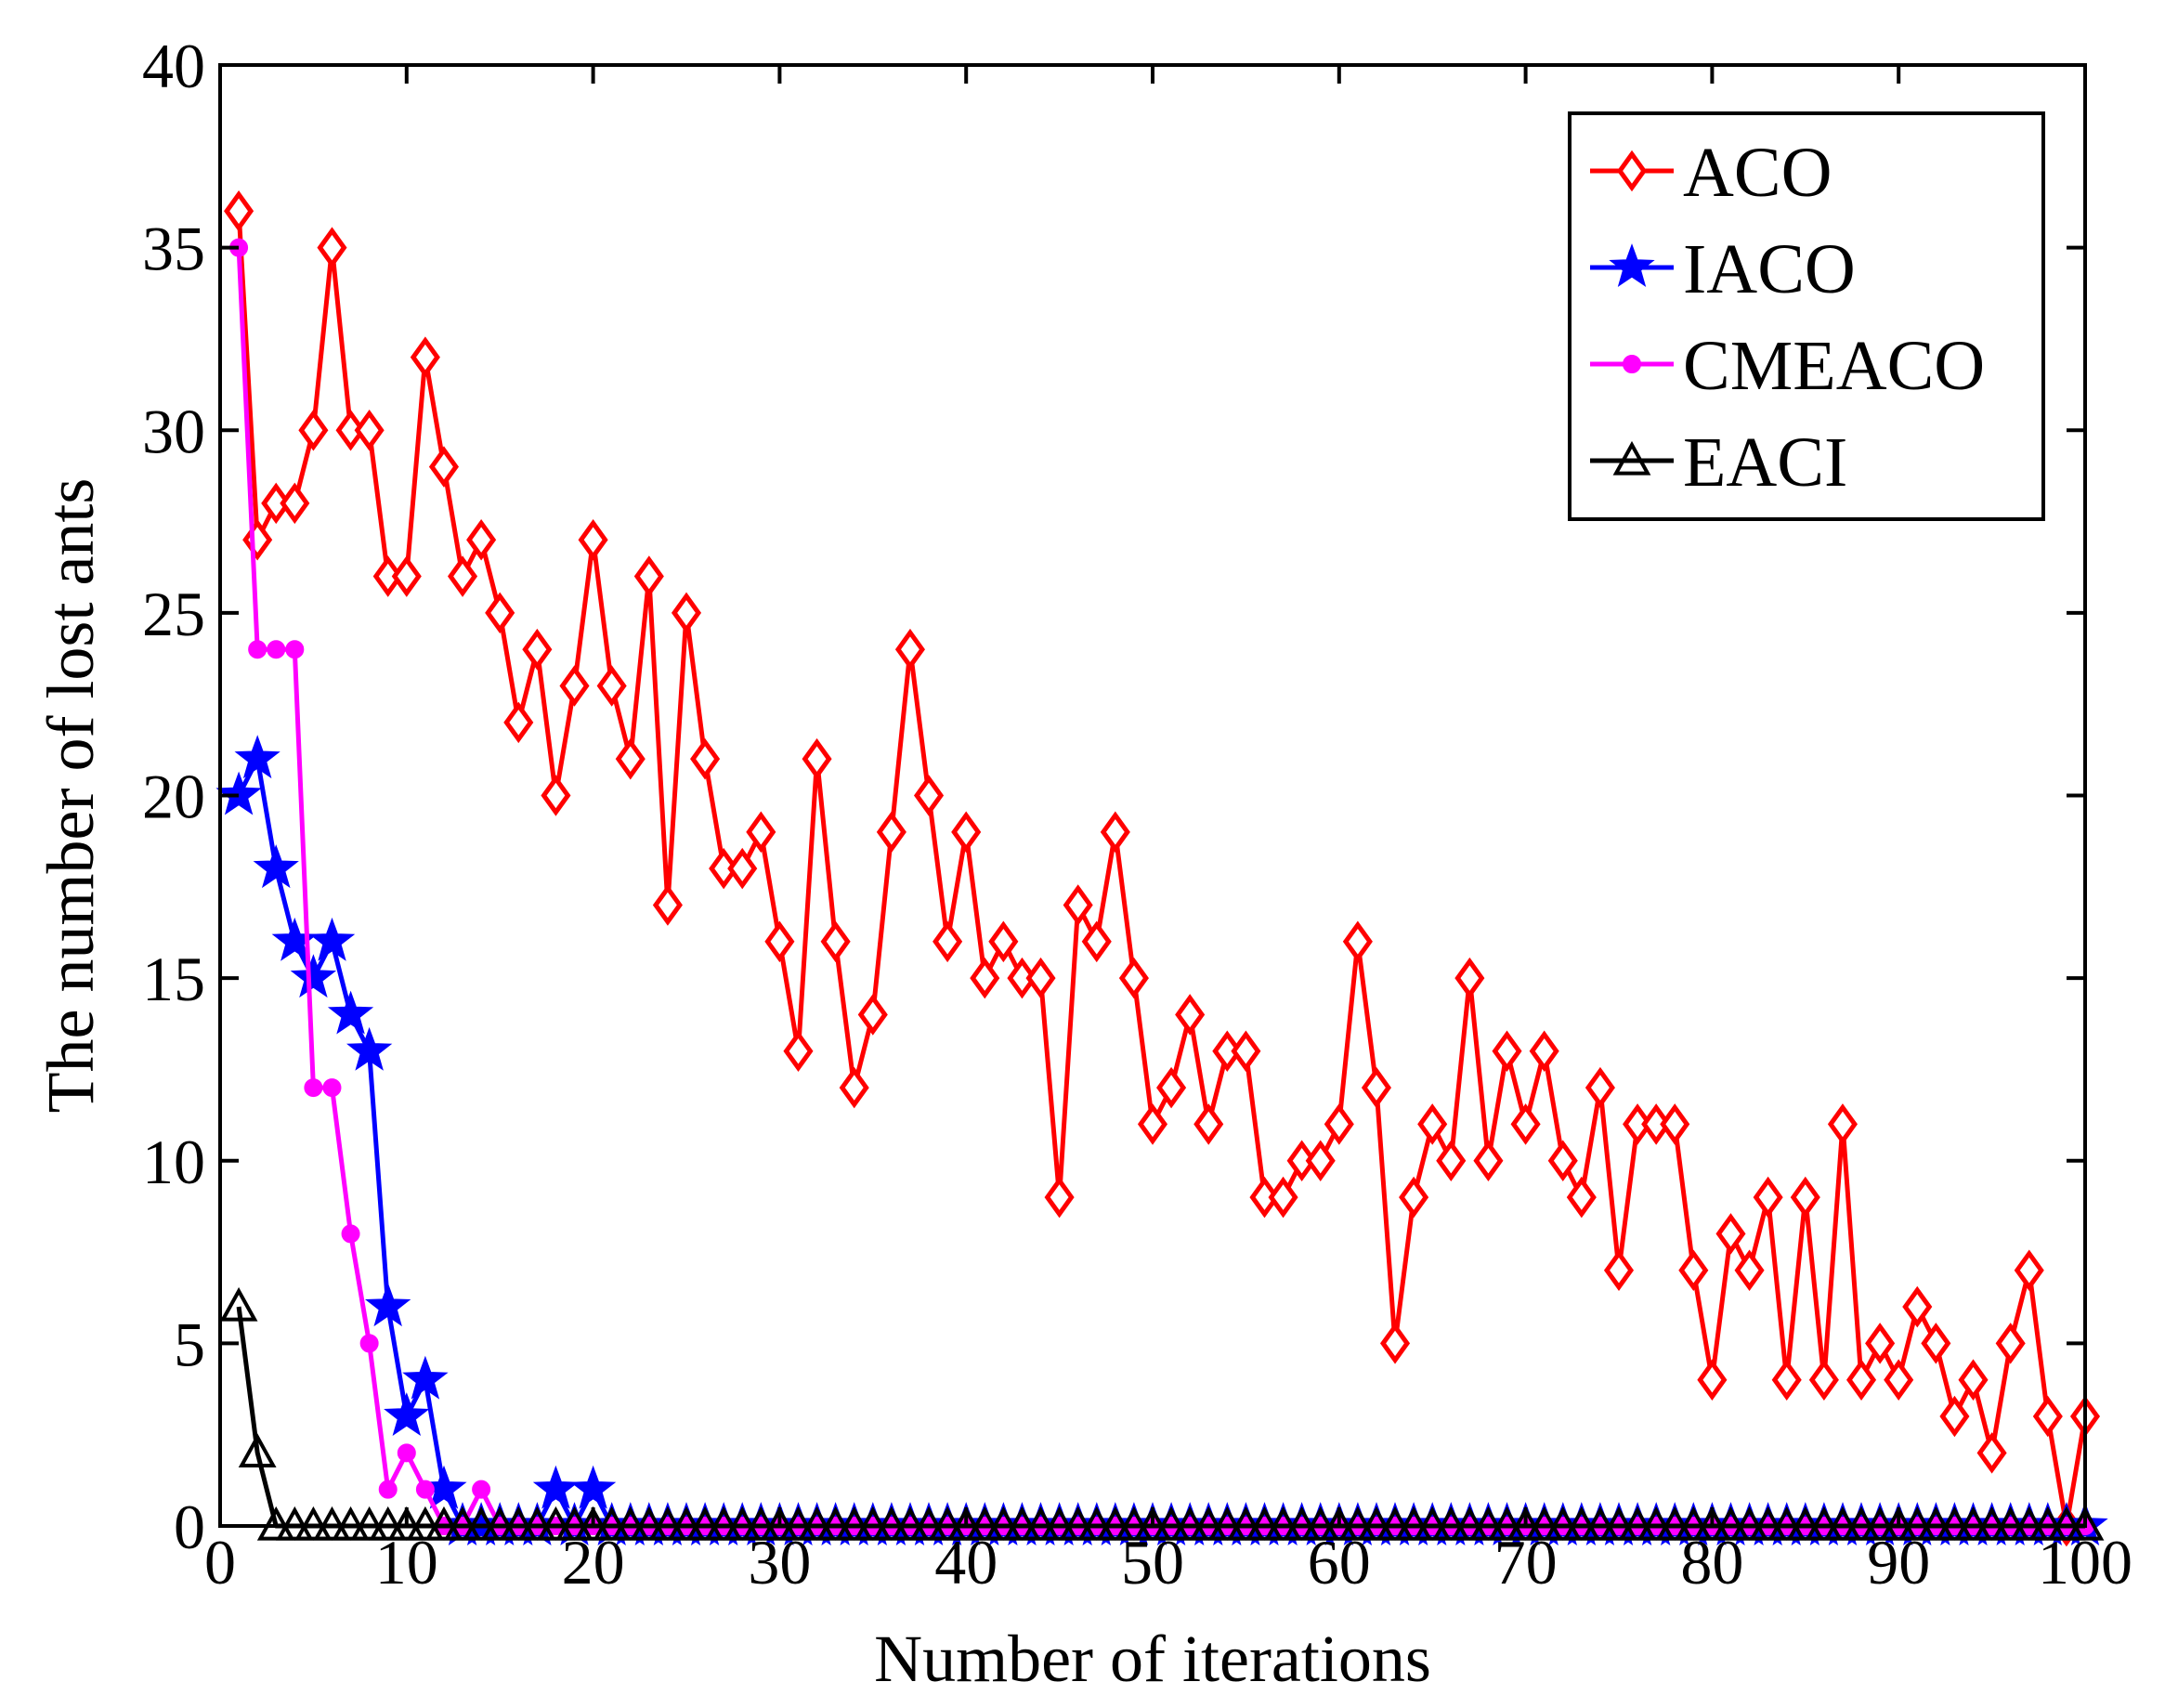  Describe the element at coordinates (1339, 1562) in the screenshot. I see `x-tick-label: 60` at that location.